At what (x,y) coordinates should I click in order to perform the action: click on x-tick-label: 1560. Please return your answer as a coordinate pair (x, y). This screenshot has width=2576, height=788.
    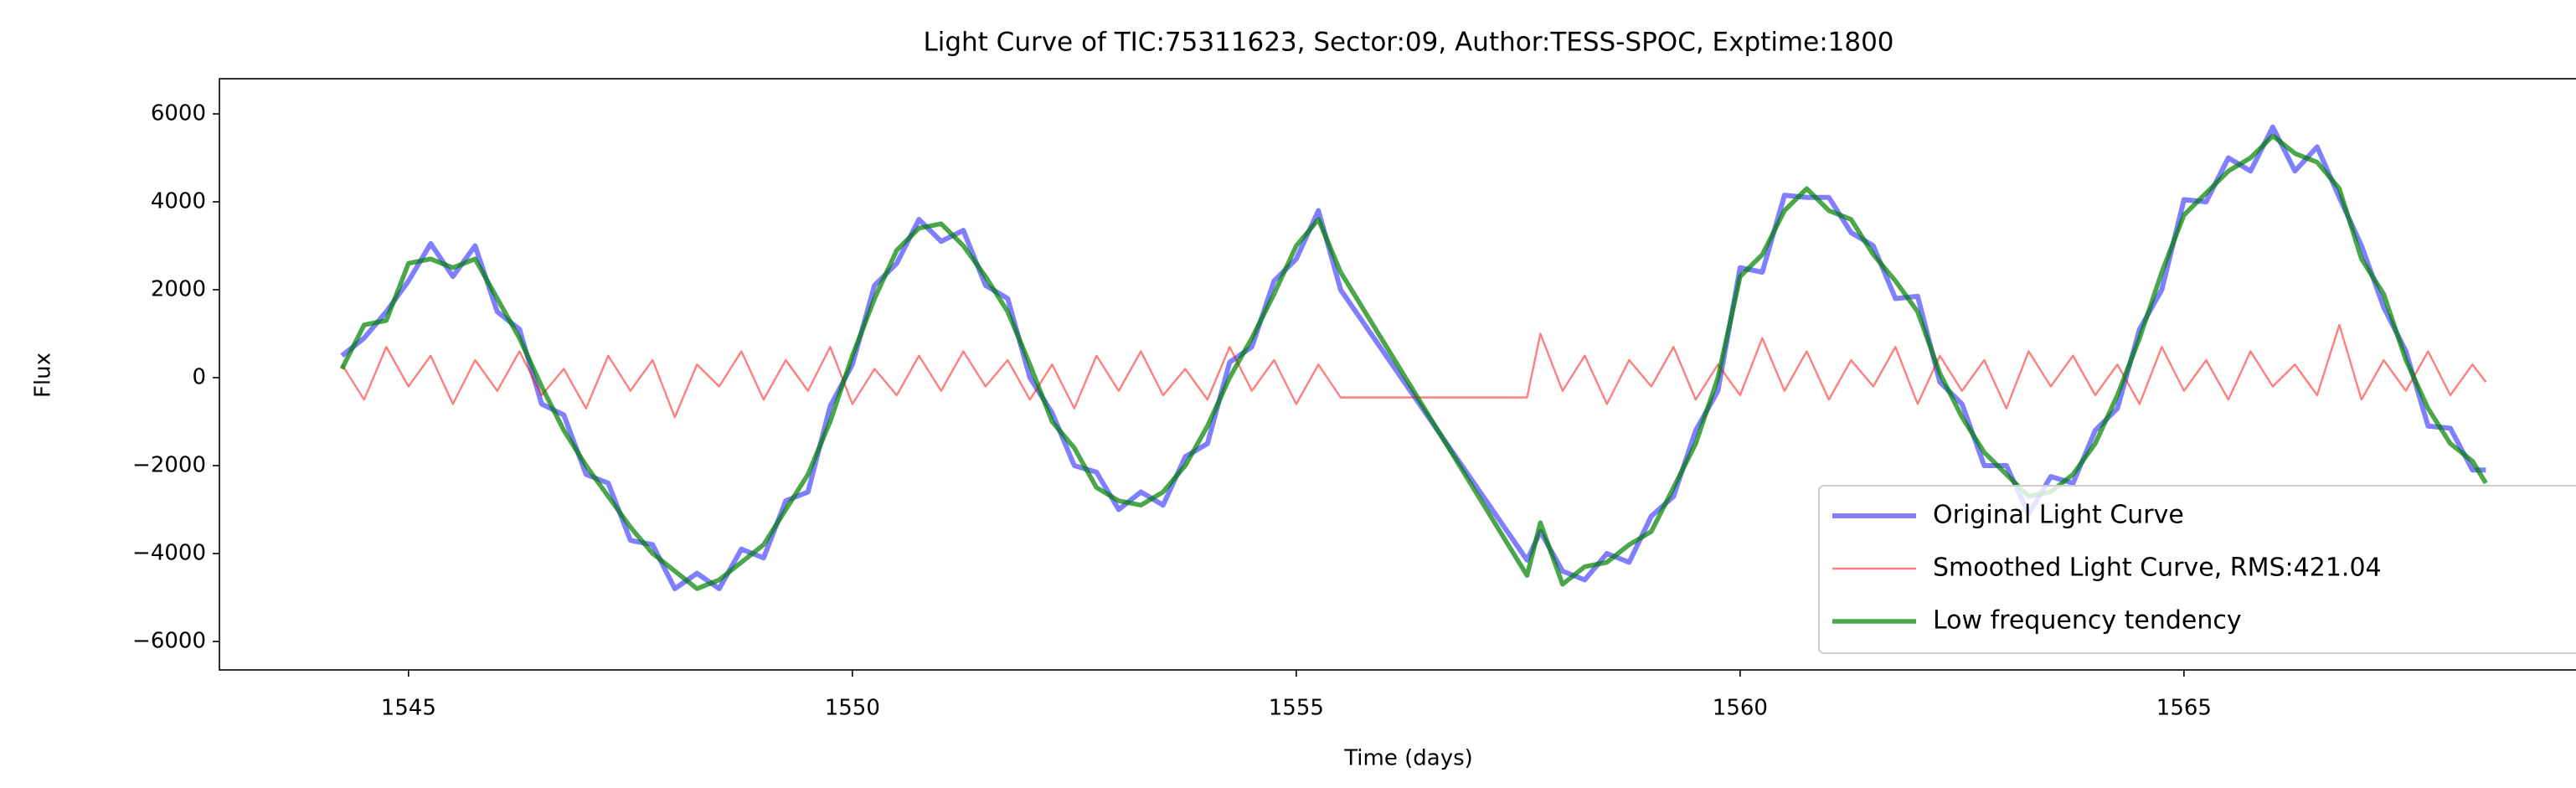
    Looking at the image, I should click on (1740, 708).